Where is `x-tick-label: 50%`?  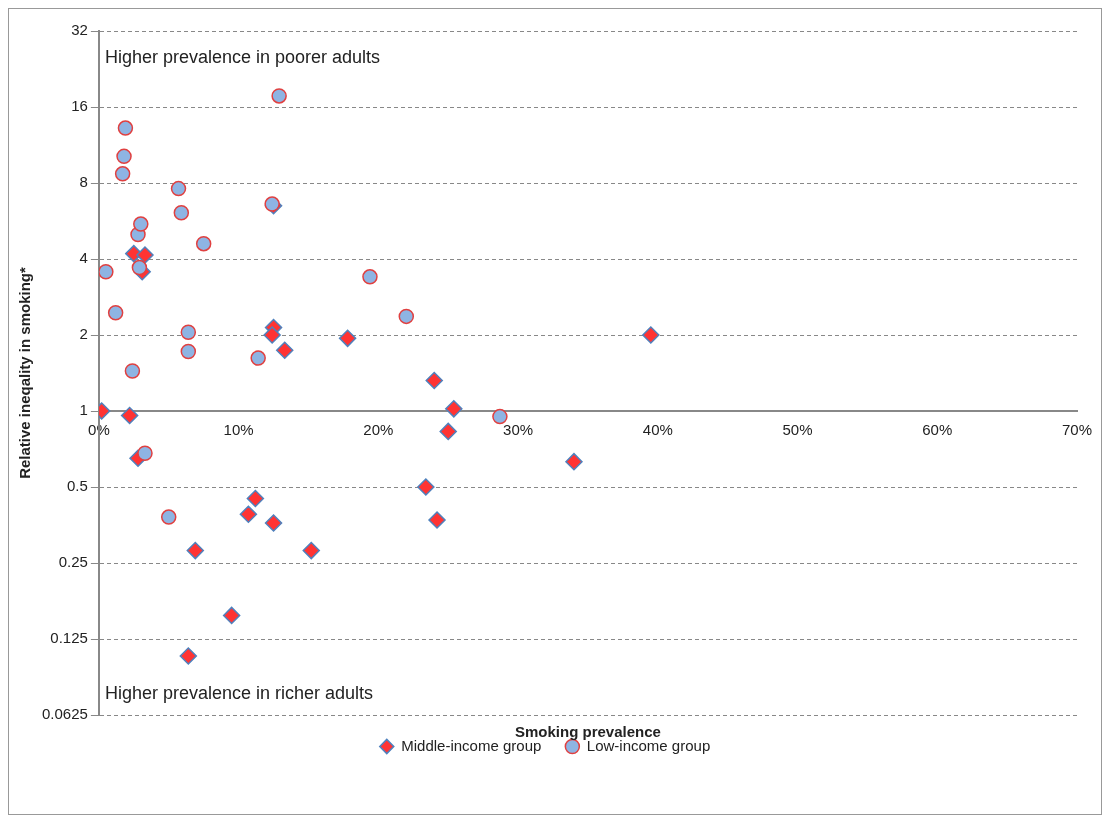
x-tick-label: 50% is located at coordinates (797, 430).